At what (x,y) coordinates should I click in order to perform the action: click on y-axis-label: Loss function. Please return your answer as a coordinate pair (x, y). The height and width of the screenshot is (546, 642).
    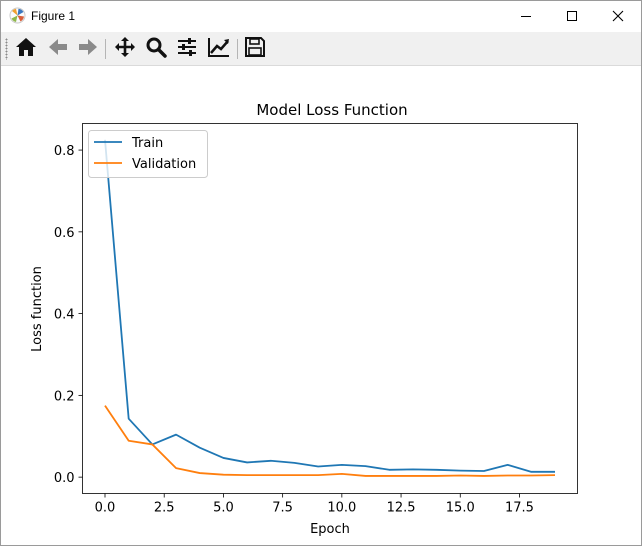
    Looking at the image, I should click on (37, 309).